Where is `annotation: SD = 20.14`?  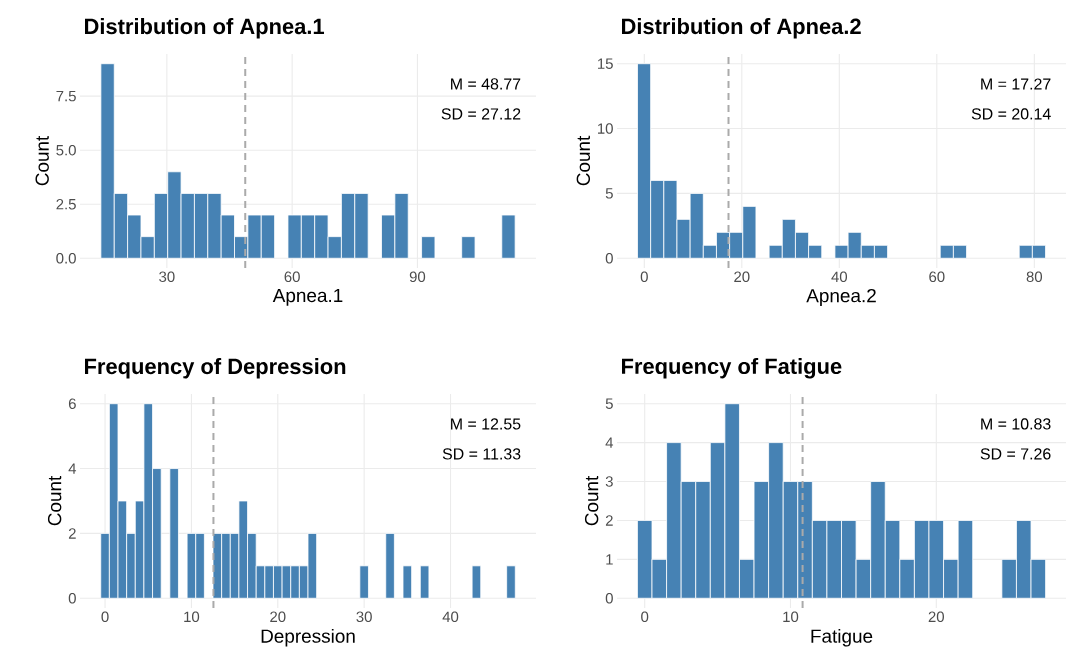 annotation: SD = 20.14 is located at coordinates (1011, 114).